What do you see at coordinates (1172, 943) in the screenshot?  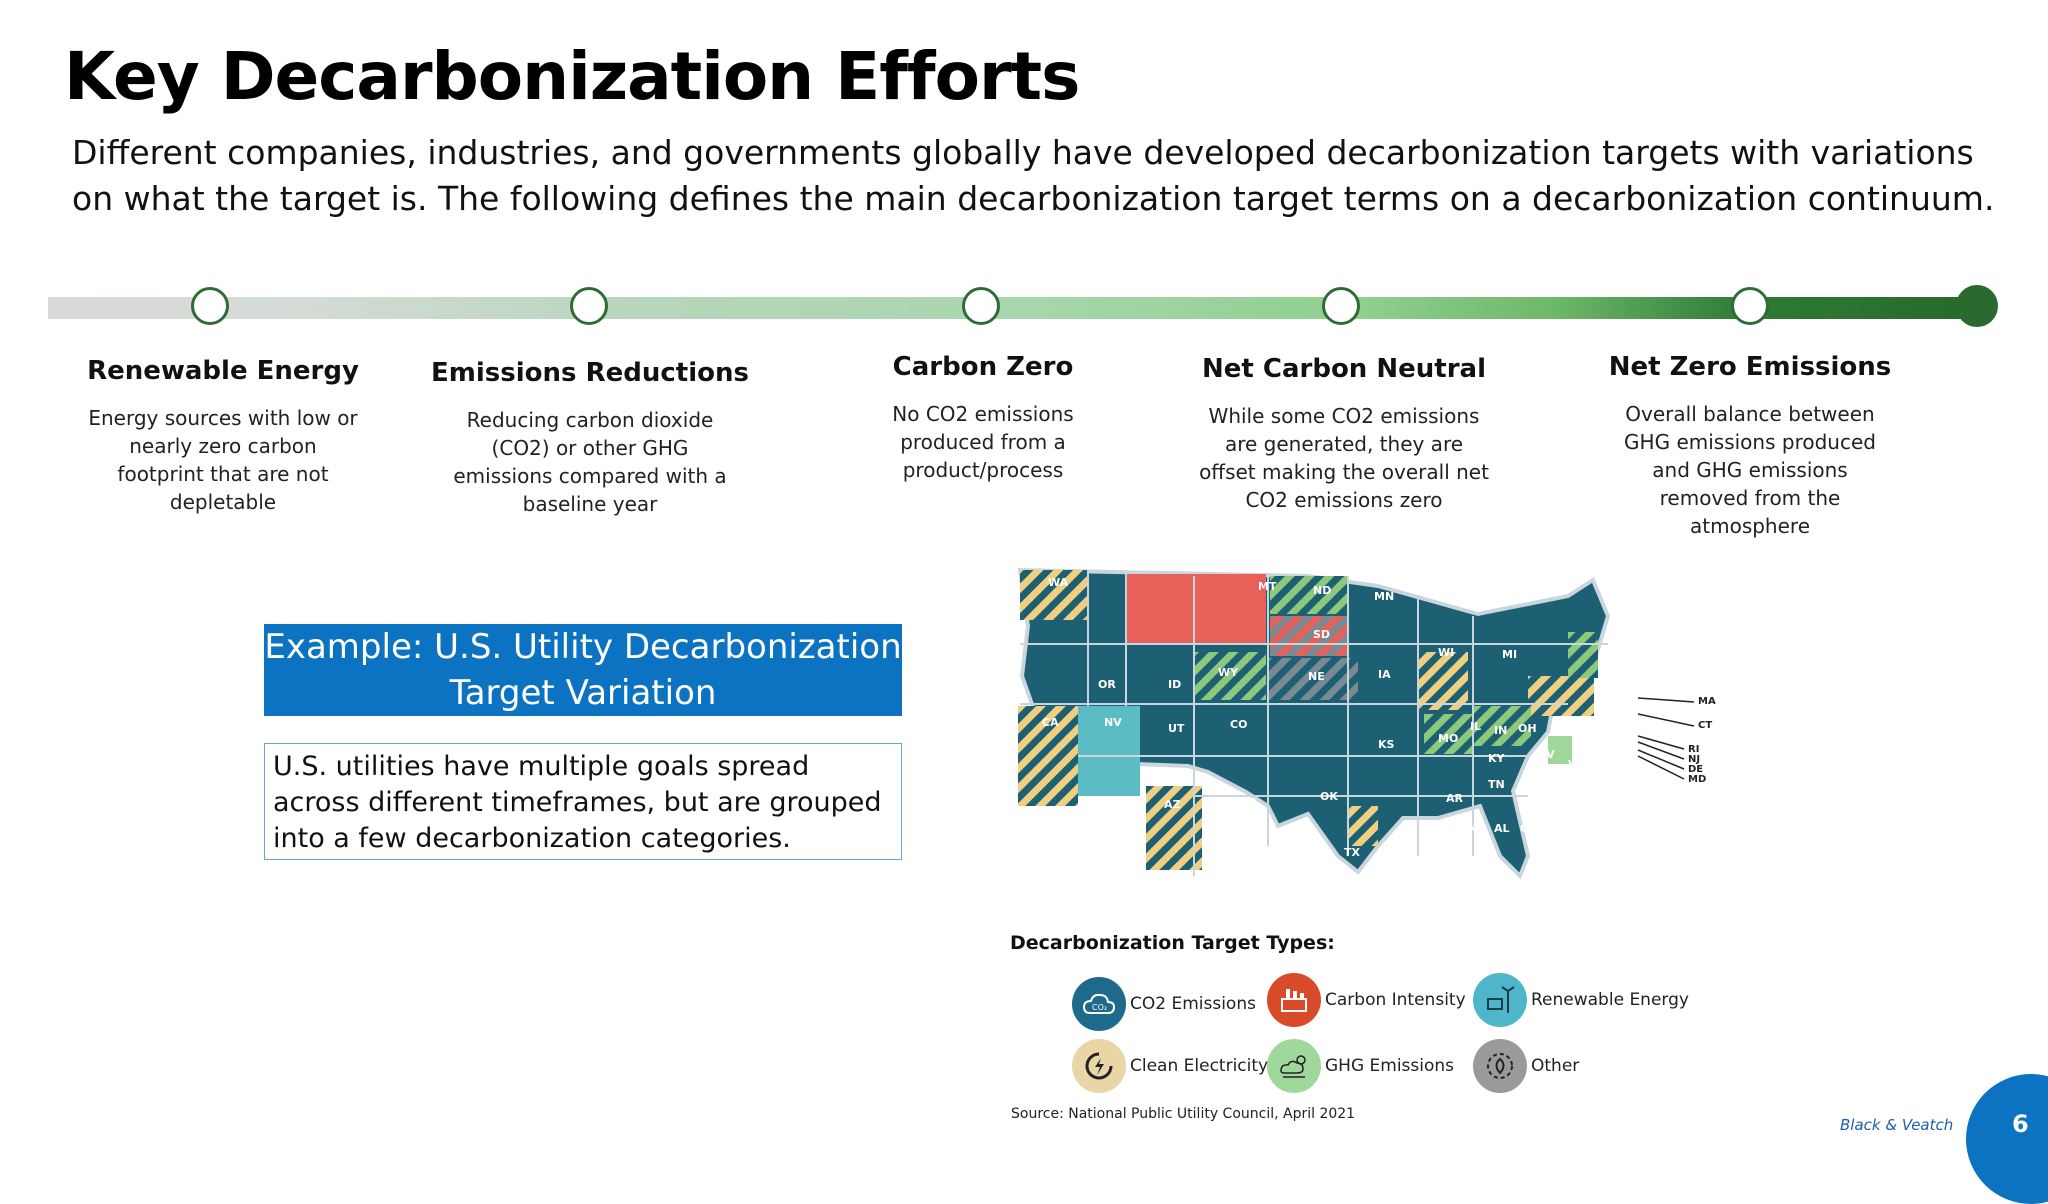 I see `legend-title: Decarbonization Target Types:` at bounding box center [1172, 943].